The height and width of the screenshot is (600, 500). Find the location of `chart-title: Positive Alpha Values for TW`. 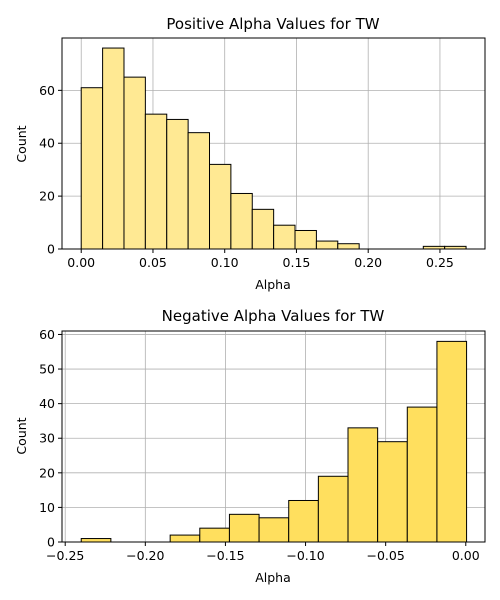

chart-title: Positive Alpha Values for TW is located at coordinates (272, 24).